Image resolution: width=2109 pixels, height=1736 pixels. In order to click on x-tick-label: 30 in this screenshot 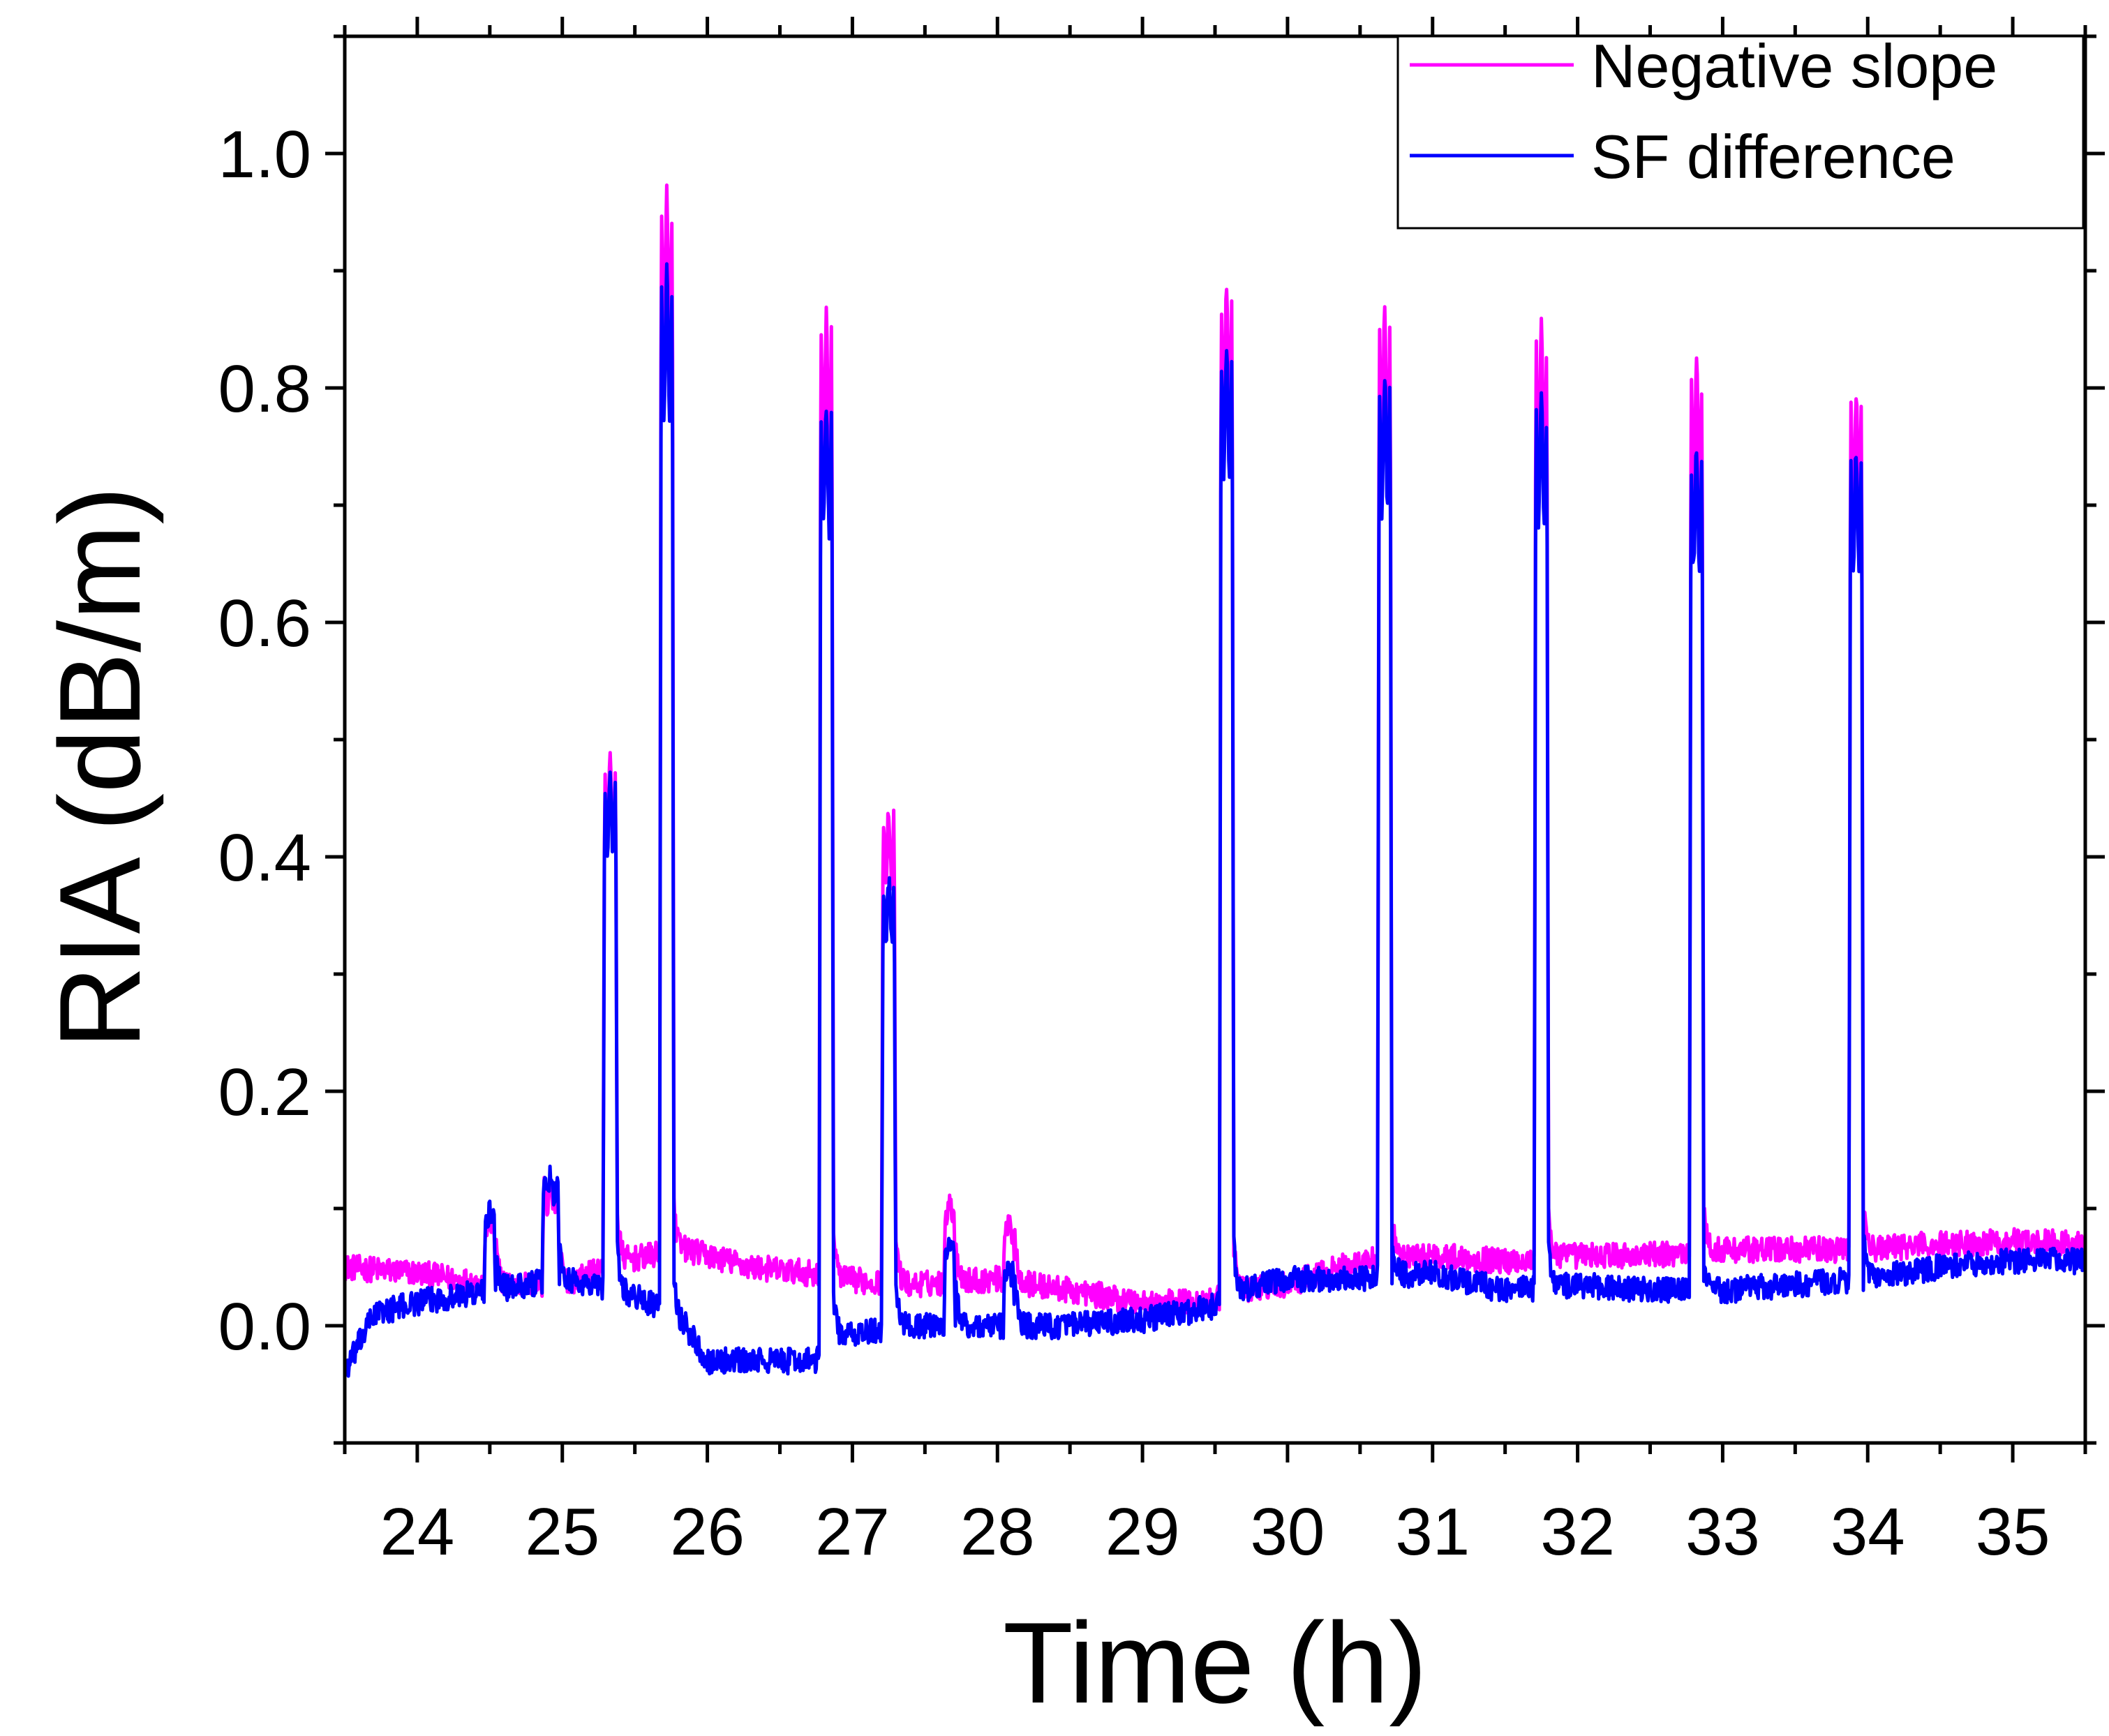, I will do `click(1288, 1532)`.